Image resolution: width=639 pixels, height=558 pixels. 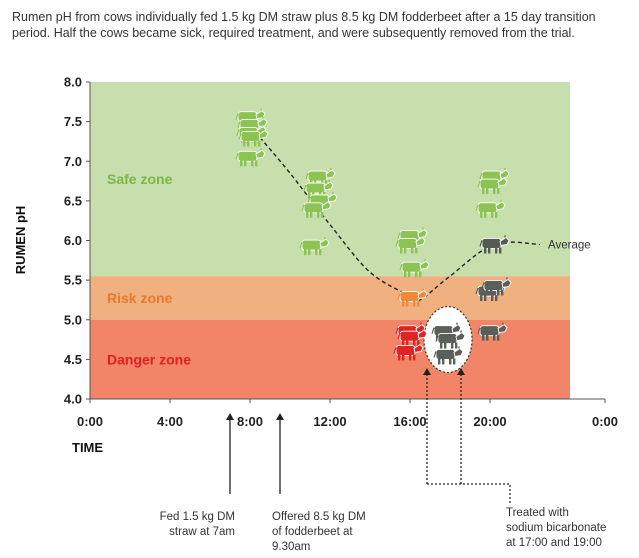 I want to click on x-tick-label-0: 0:00, so click(x=90, y=421).